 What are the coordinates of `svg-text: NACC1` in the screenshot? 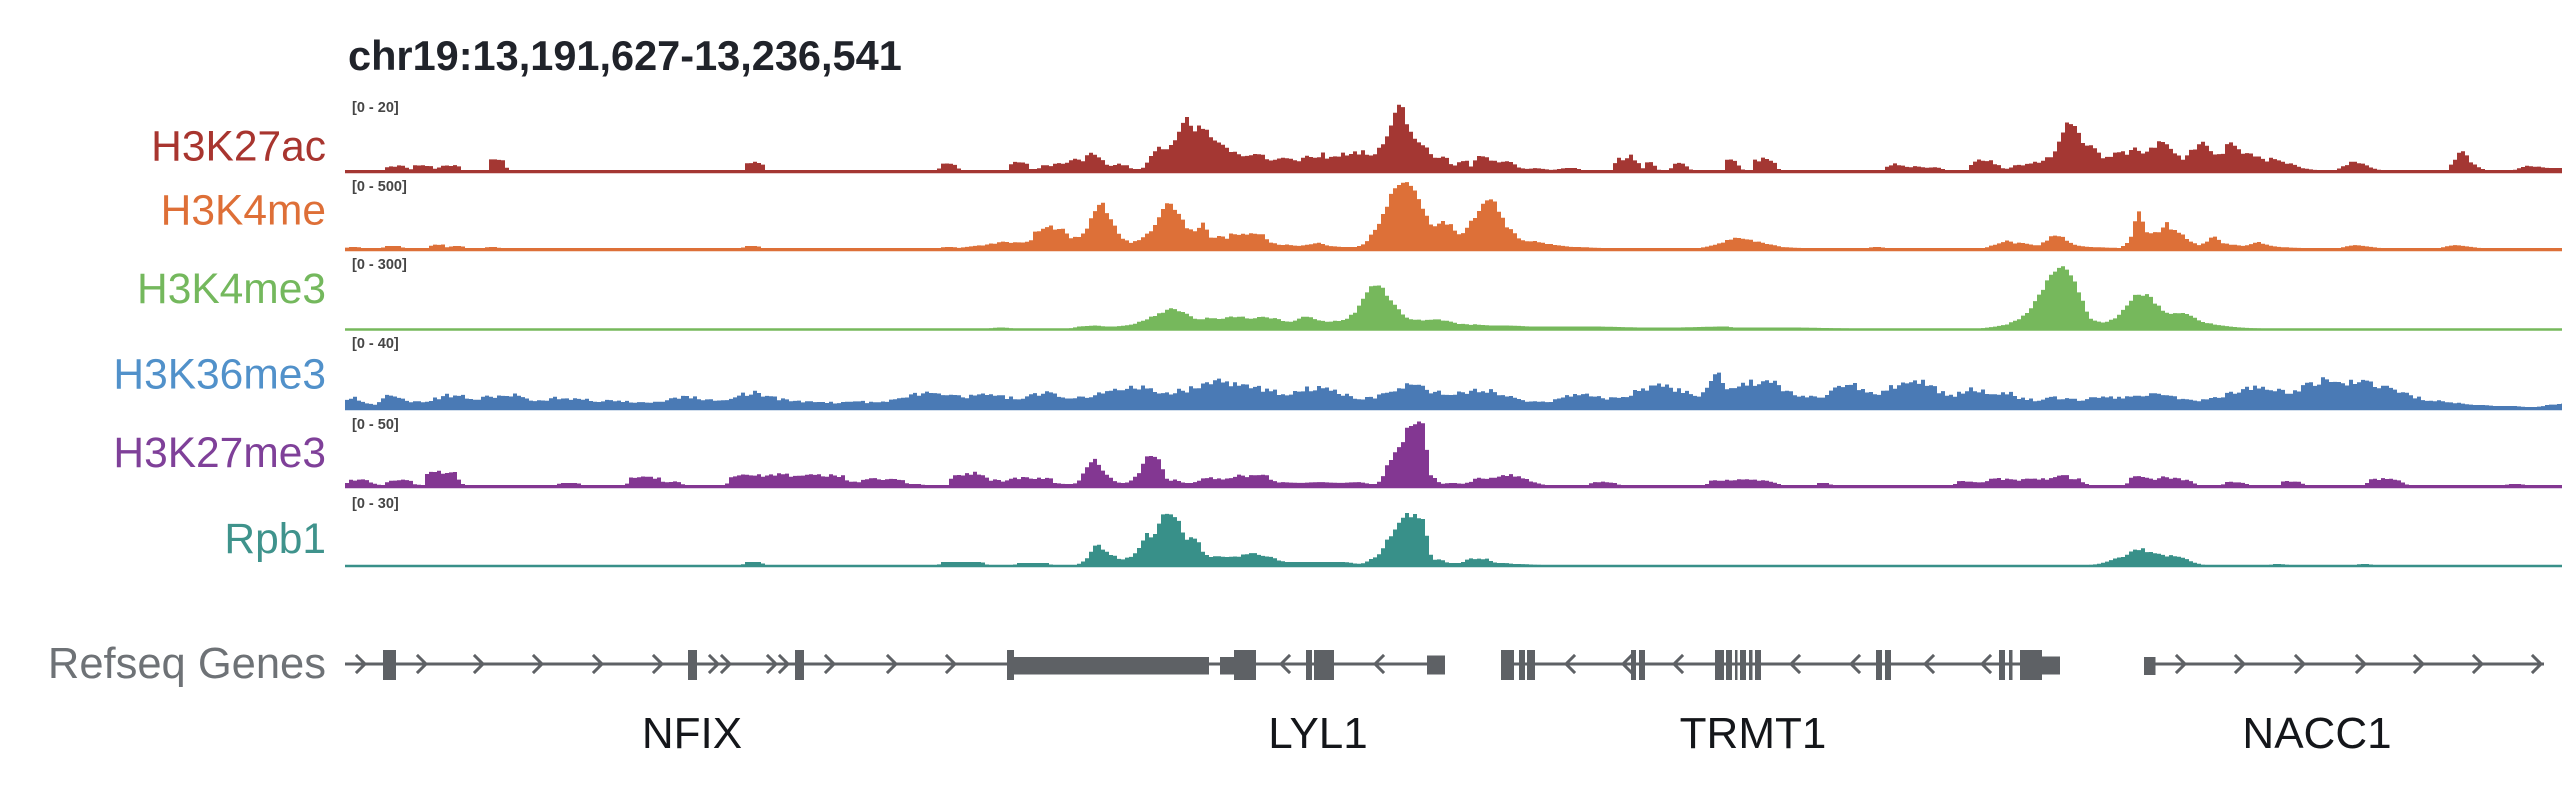 It's located at (2316, 733).